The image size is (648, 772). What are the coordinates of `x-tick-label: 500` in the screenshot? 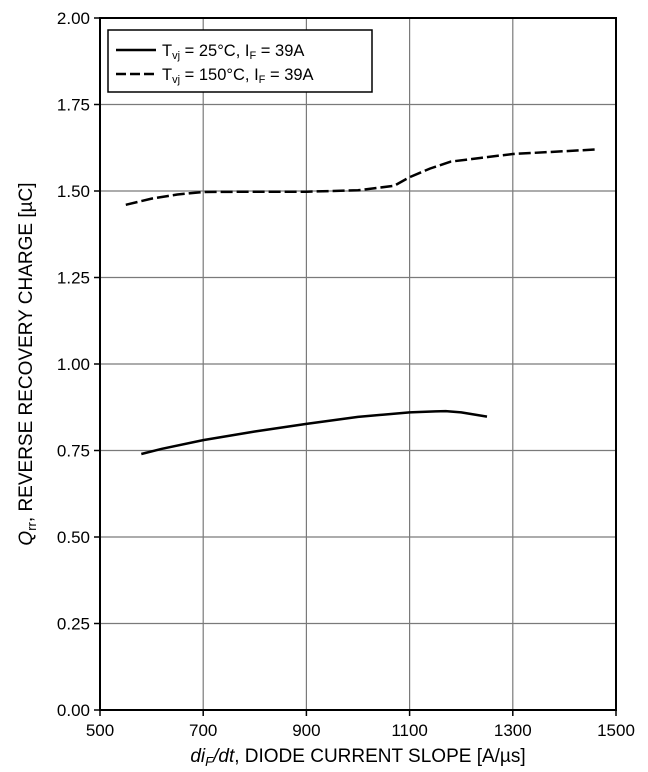 It's located at (100, 730).